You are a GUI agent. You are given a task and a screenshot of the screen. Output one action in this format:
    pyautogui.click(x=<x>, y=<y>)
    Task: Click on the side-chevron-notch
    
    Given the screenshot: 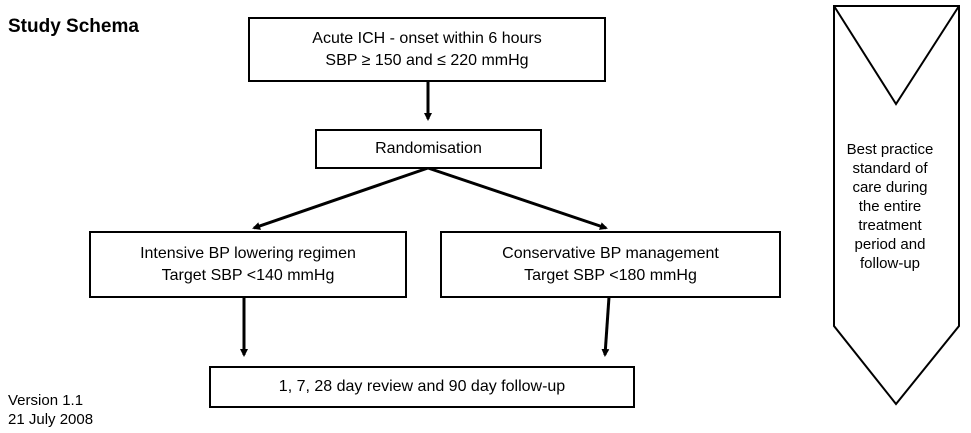 What is the action you would take?
    pyautogui.click(x=896, y=55)
    